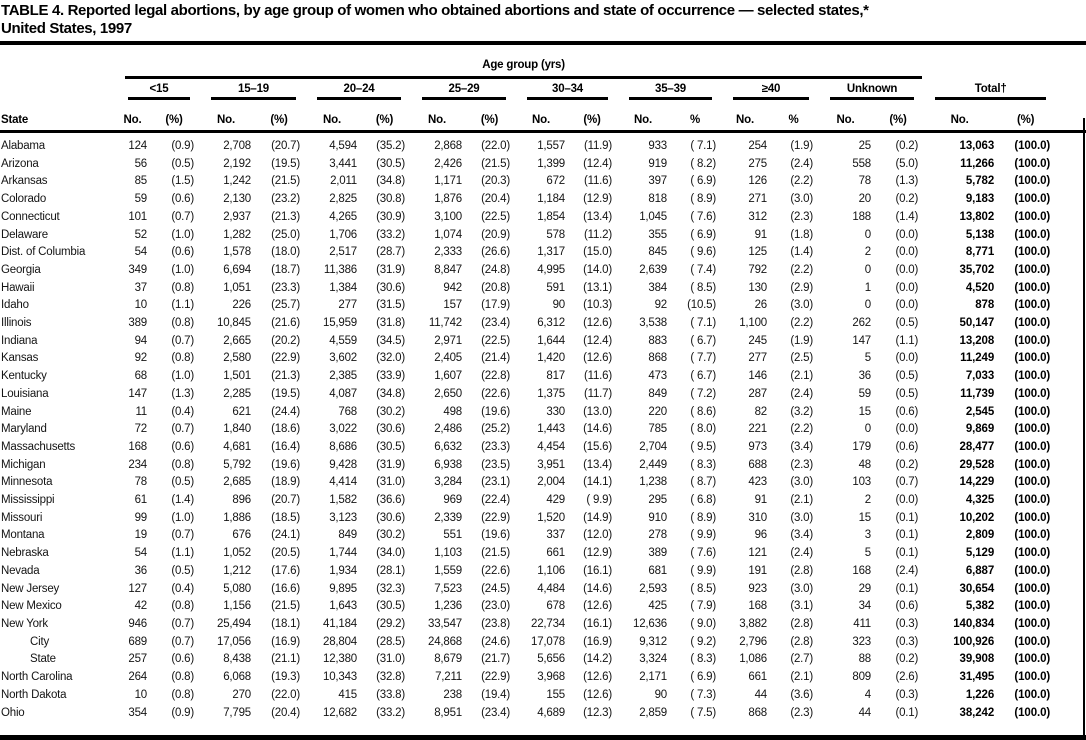  What do you see at coordinates (390, 163) in the screenshot?
I see `cell-pct: (30.5)` at bounding box center [390, 163].